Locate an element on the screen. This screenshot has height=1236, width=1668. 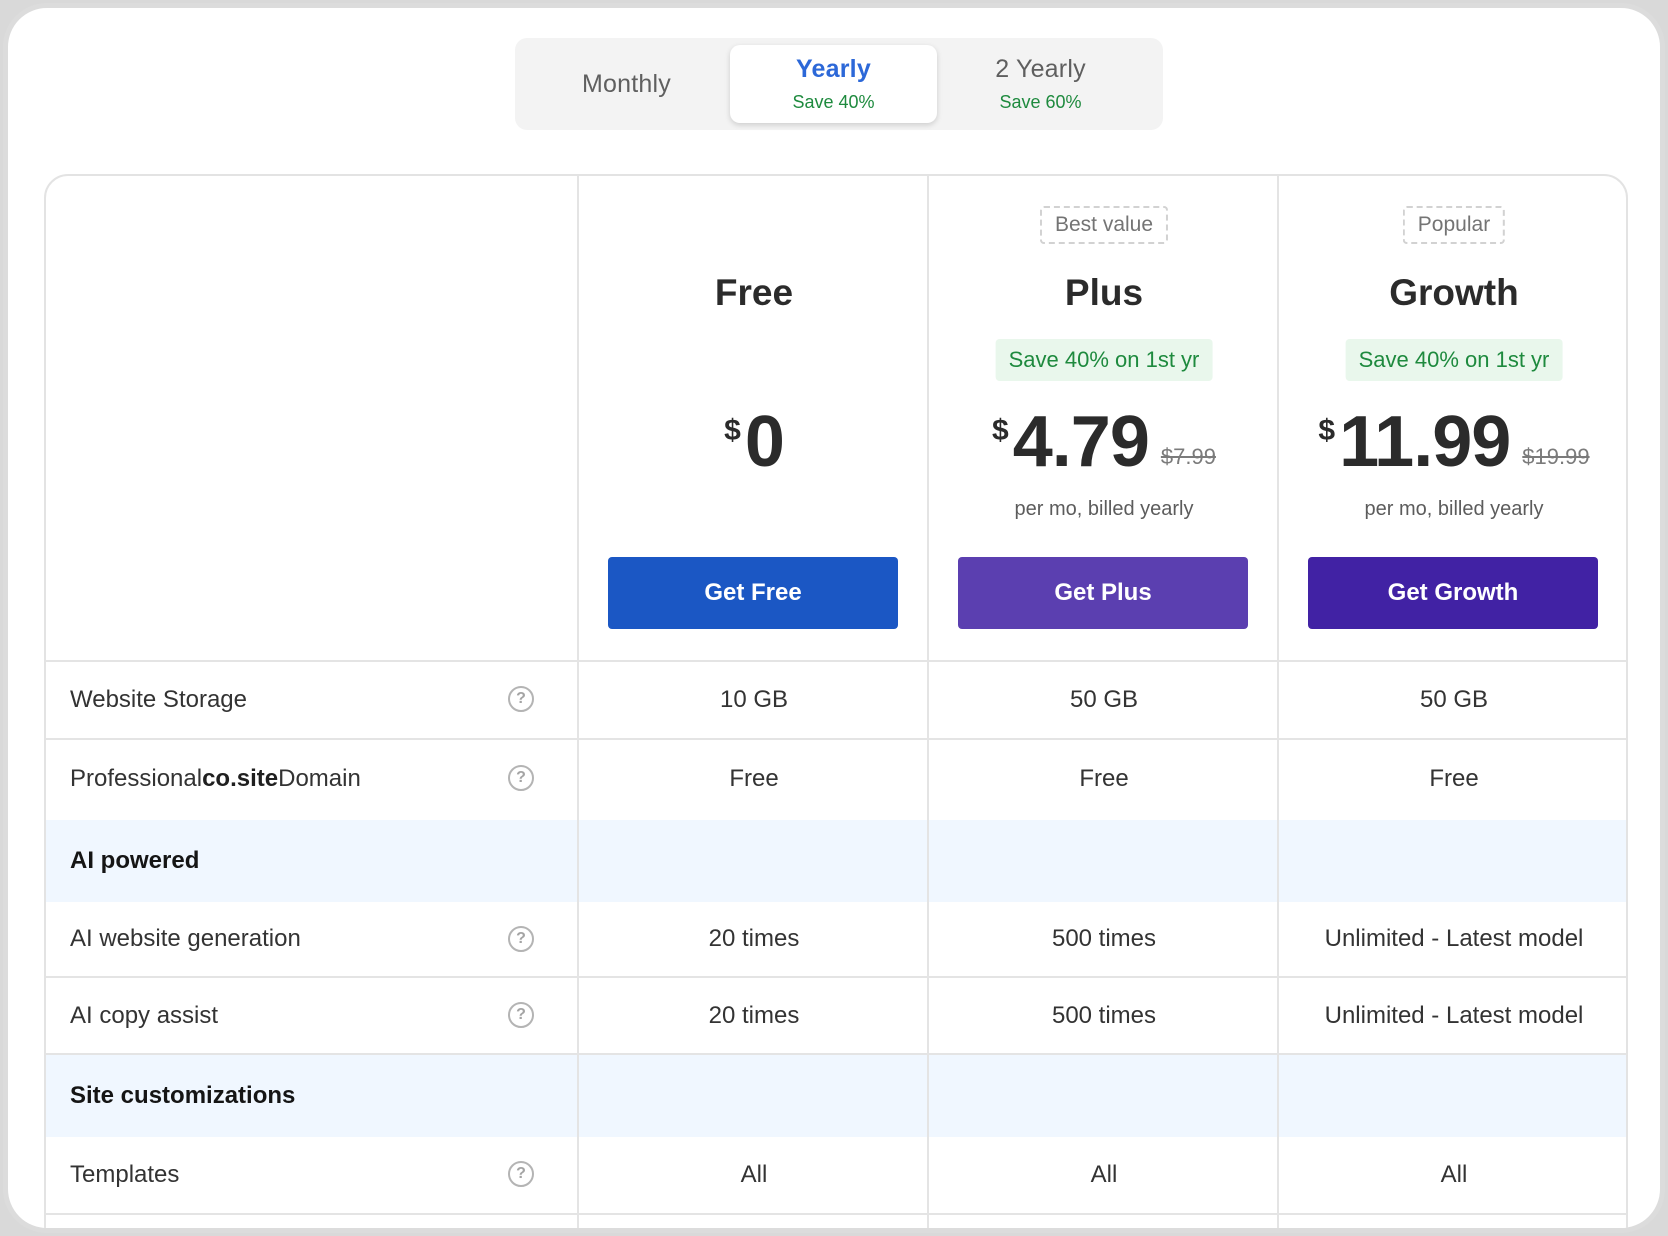
toggle-yearly-save: Save 40% is located at coordinates (833, 102).